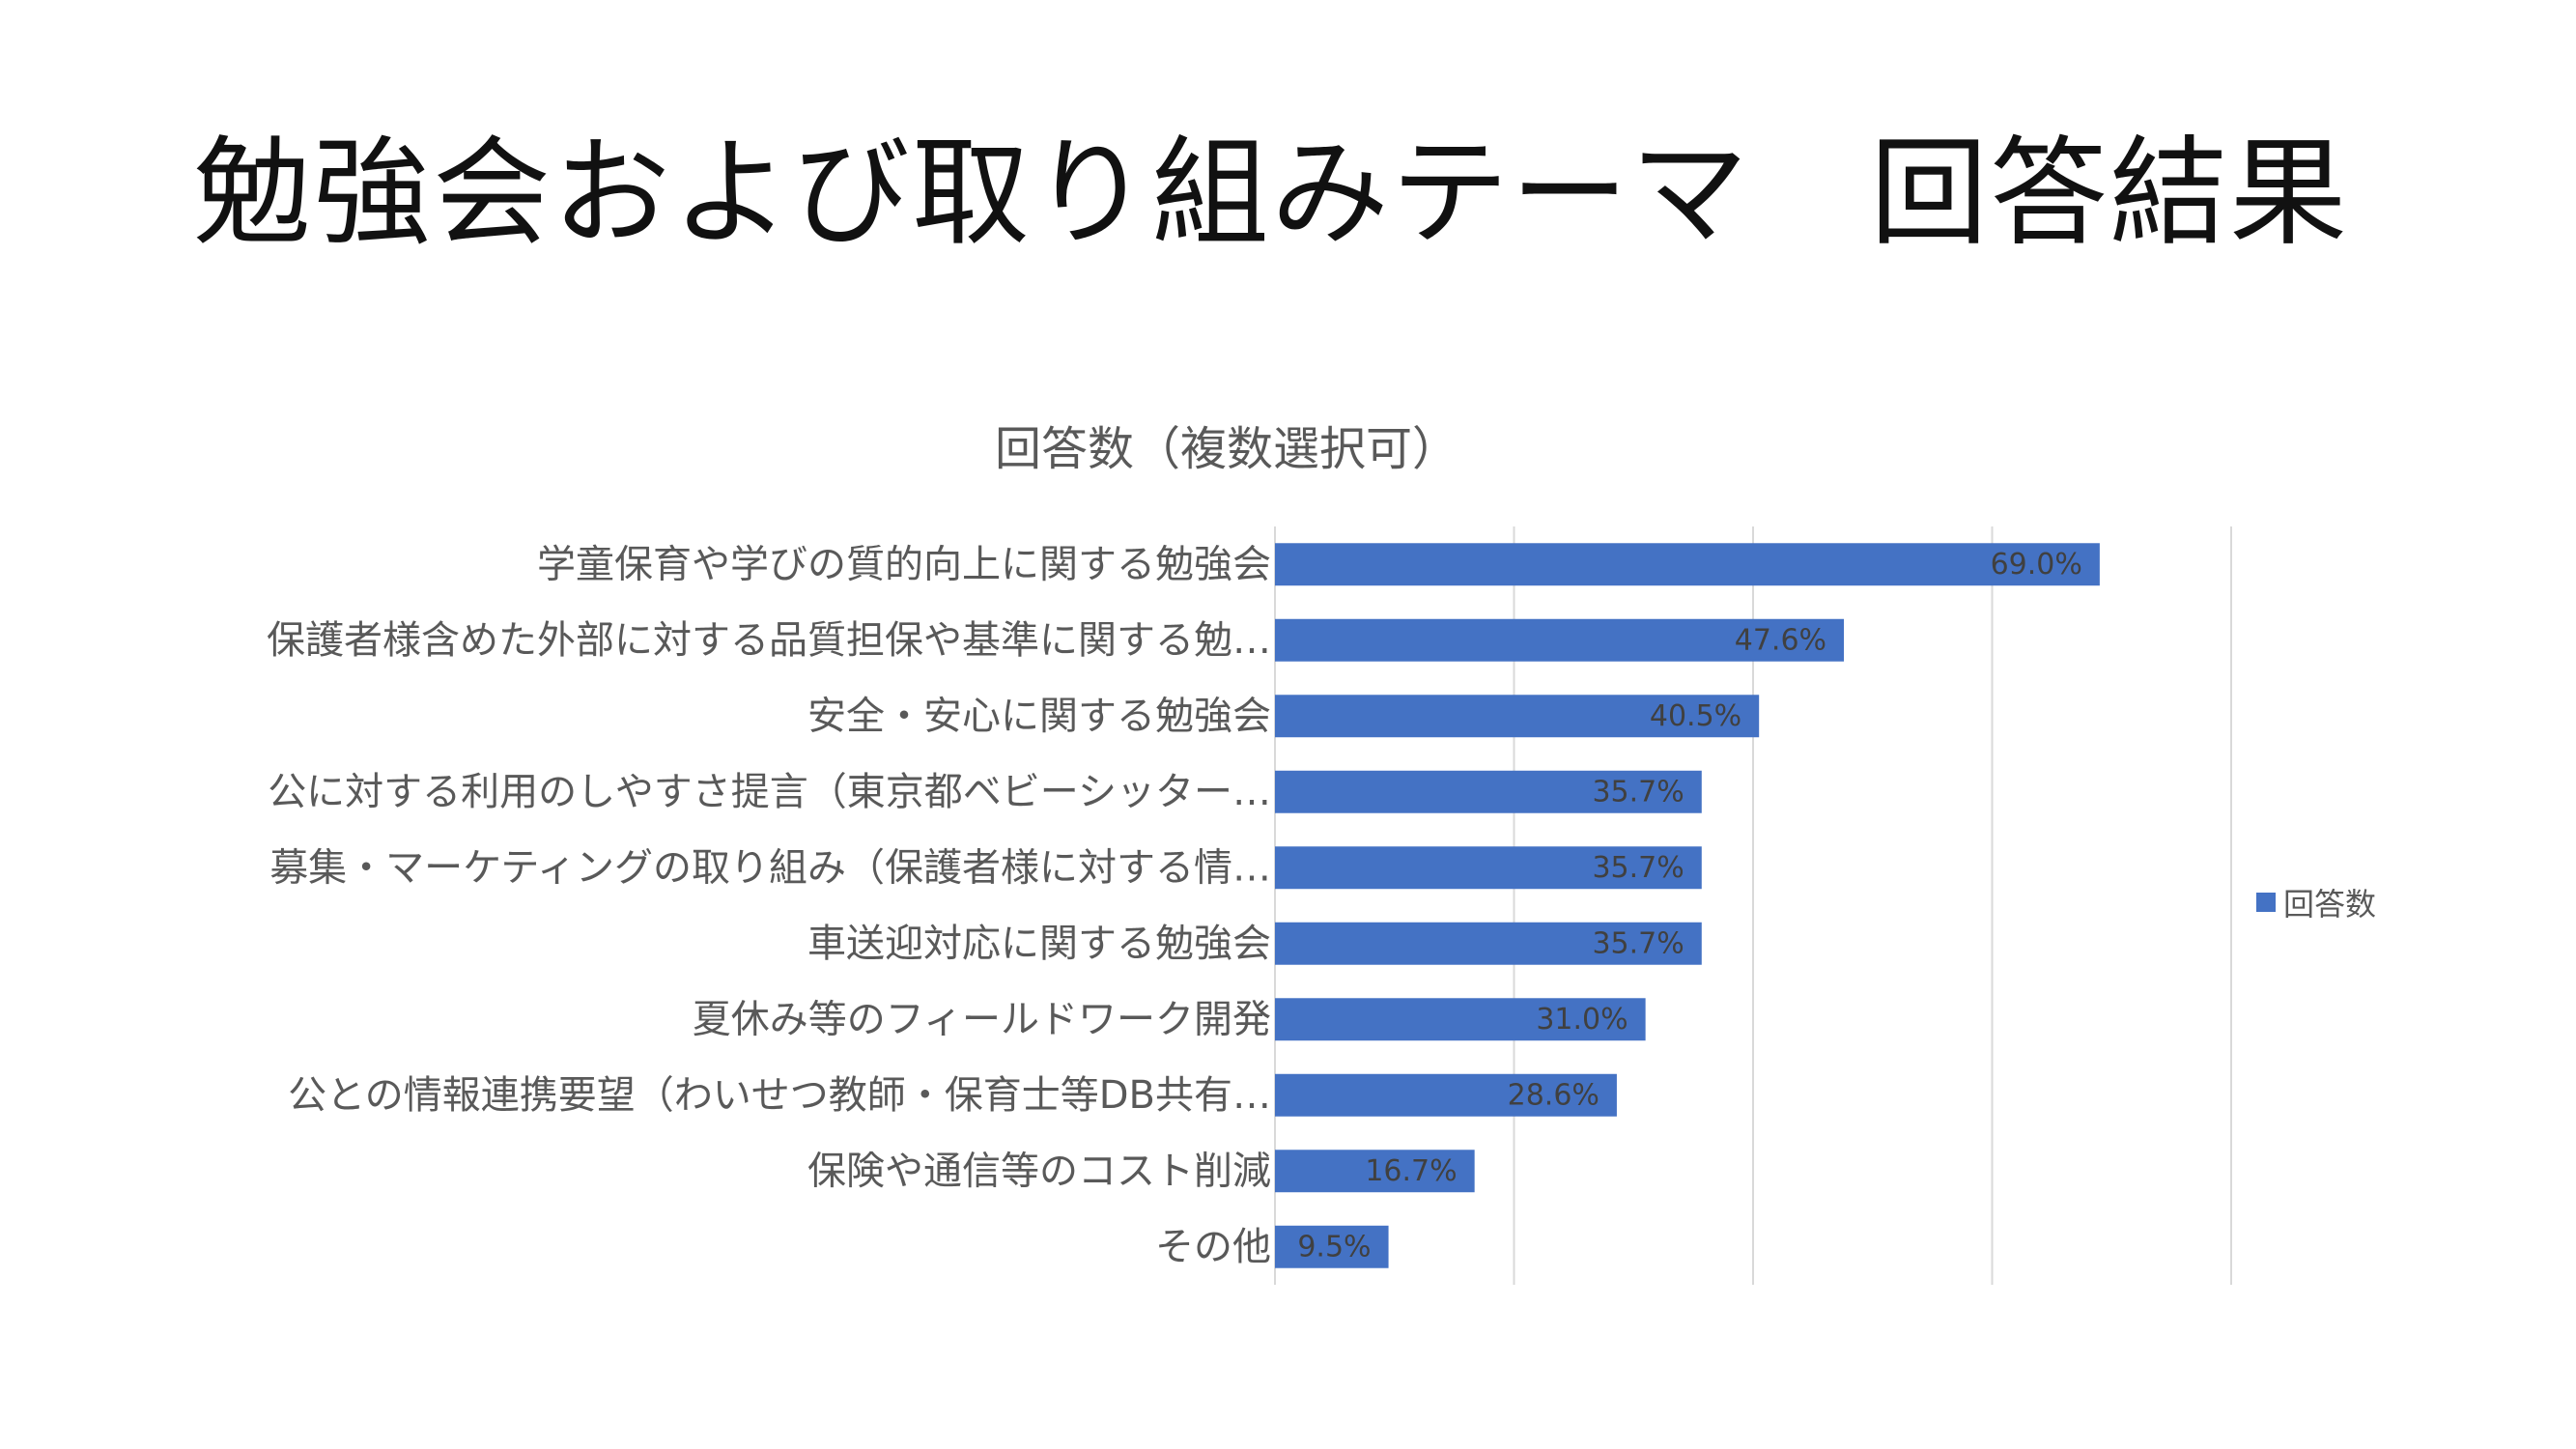 Image resolution: width=2576 pixels, height=1449 pixels. What do you see at coordinates (1213, 1247) in the screenshot?
I see `category-label: その他` at bounding box center [1213, 1247].